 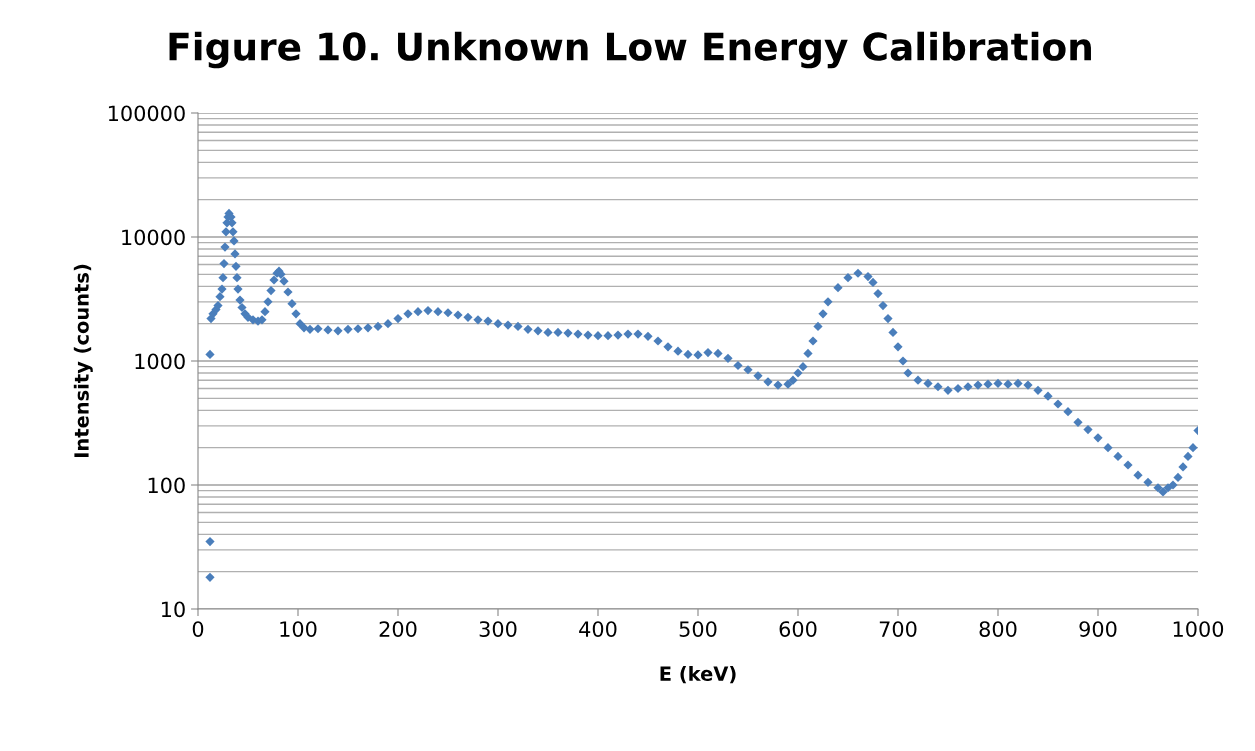 I want to click on x-tick-label: 700, so click(x=898, y=629).